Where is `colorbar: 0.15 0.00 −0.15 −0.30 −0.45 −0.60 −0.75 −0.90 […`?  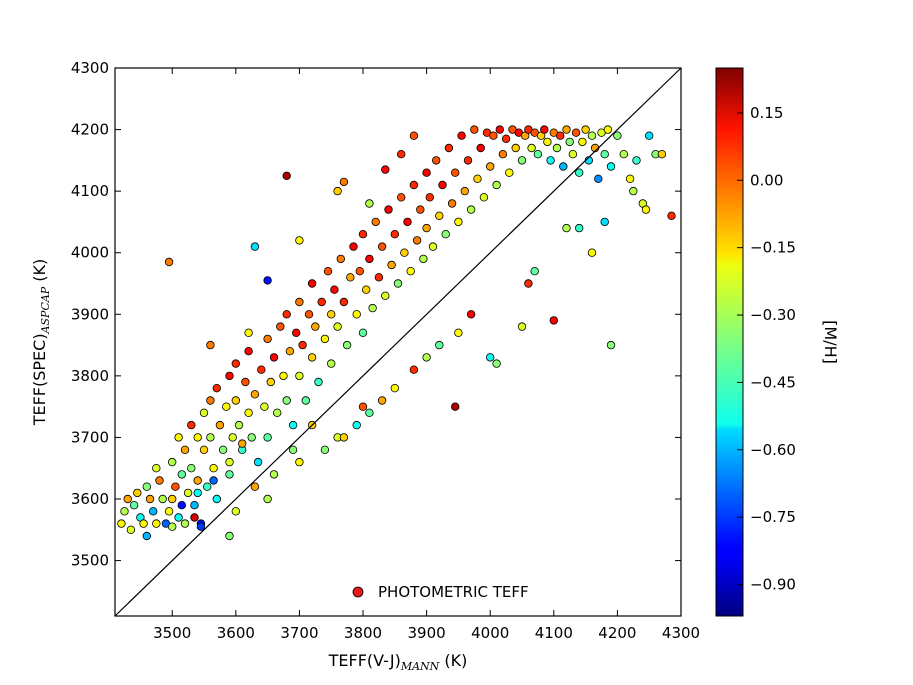 colorbar: 0.15 0.00 −0.15 −0.30 −0.45 −0.60 −0.75 −0.90 [… is located at coordinates (777, 342).